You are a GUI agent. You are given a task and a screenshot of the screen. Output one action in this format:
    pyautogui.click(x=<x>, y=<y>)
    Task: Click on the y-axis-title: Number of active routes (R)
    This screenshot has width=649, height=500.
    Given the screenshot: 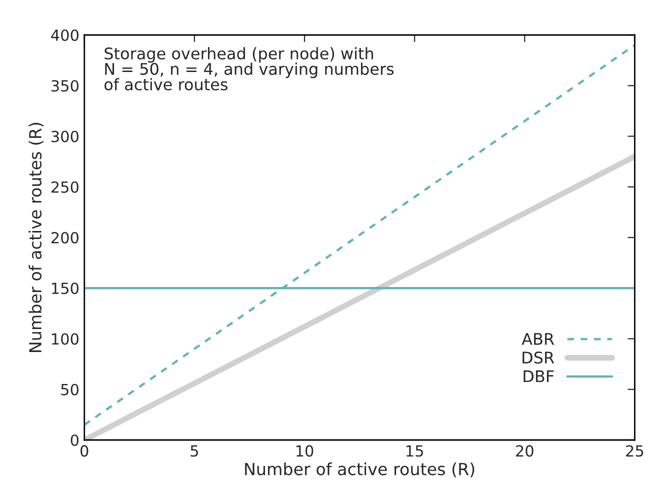 What is the action you would take?
    pyautogui.click(x=36, y=237)
    